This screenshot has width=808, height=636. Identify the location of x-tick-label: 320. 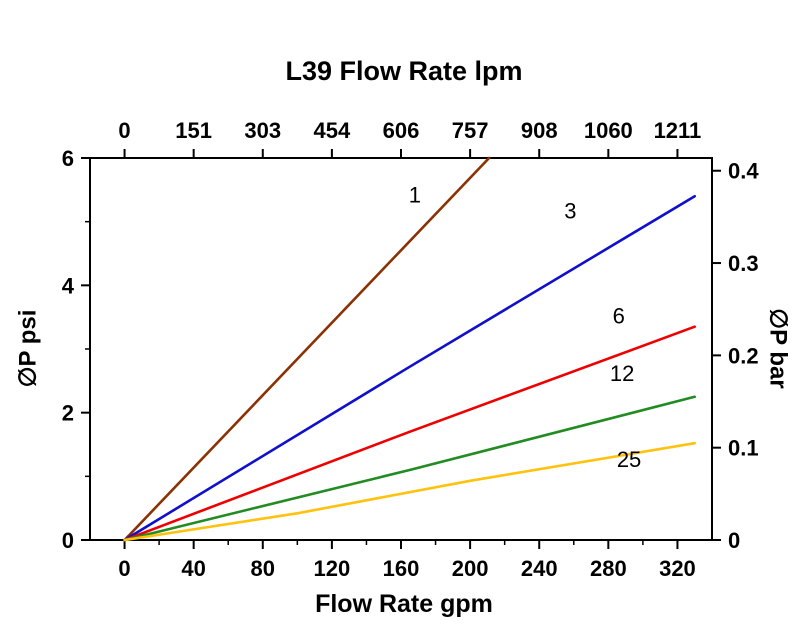
(677, 568).